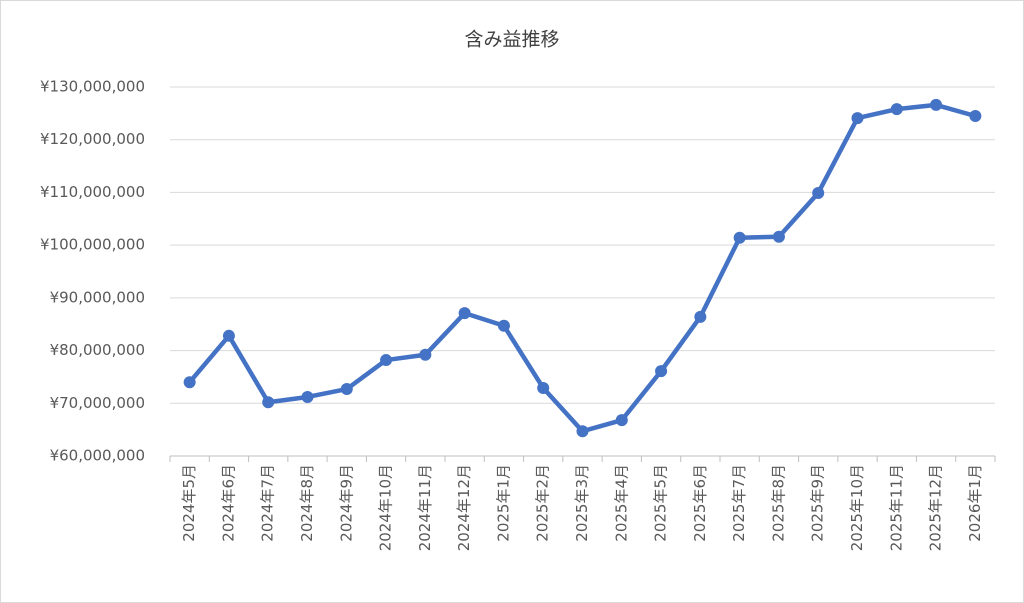 Image resolution: width=1024 pixels, height=603 pixels. Describe the element at coordinates (97, 297) in the screenshot. I see `y-tick-label: ¥90,000,000` at that location.